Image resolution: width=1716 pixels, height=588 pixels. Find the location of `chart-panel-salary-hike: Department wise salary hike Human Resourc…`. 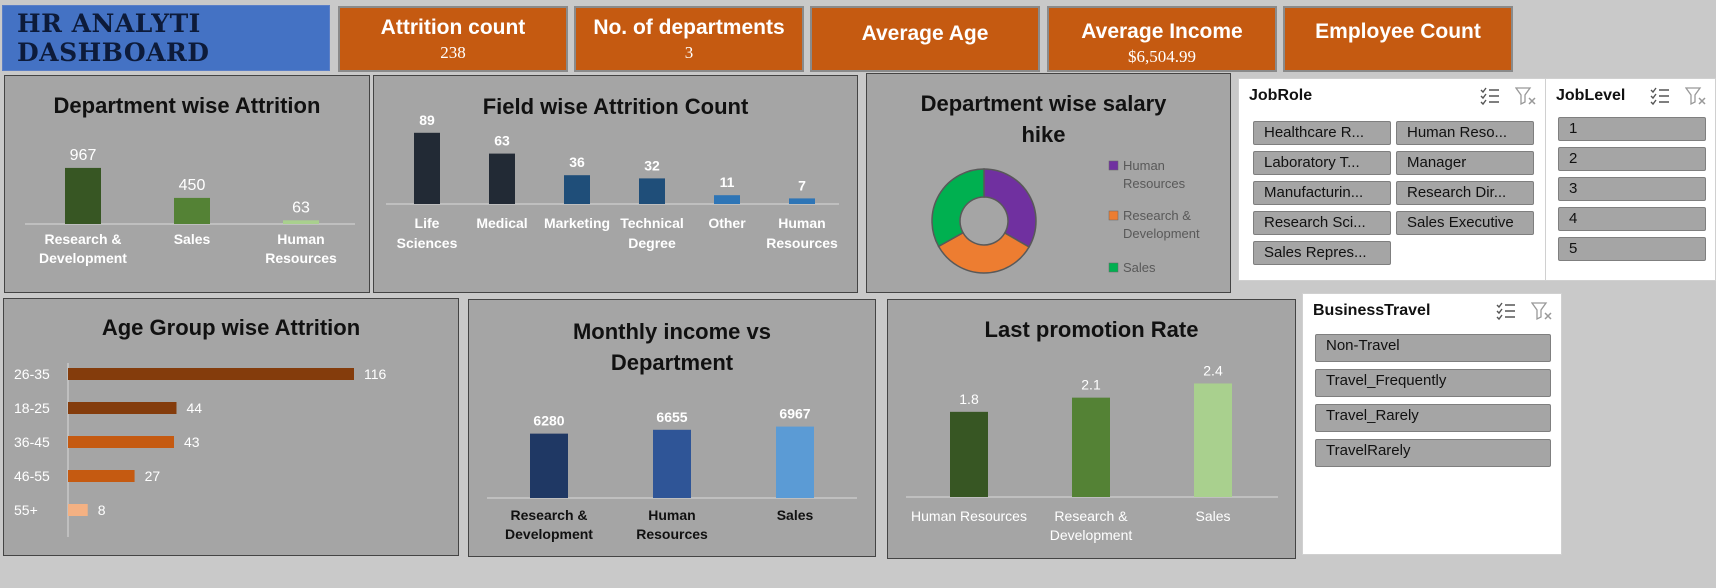

chart-panel-salary-hike: Department wise salary hike Human Resourc… is located at coordinates (1048, 183).